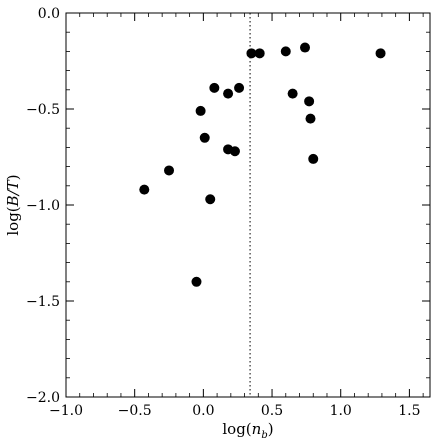 The width and height of the screenshot is (436, 442). I want to click on y-tick-label: 0.0, so click(49, 14).